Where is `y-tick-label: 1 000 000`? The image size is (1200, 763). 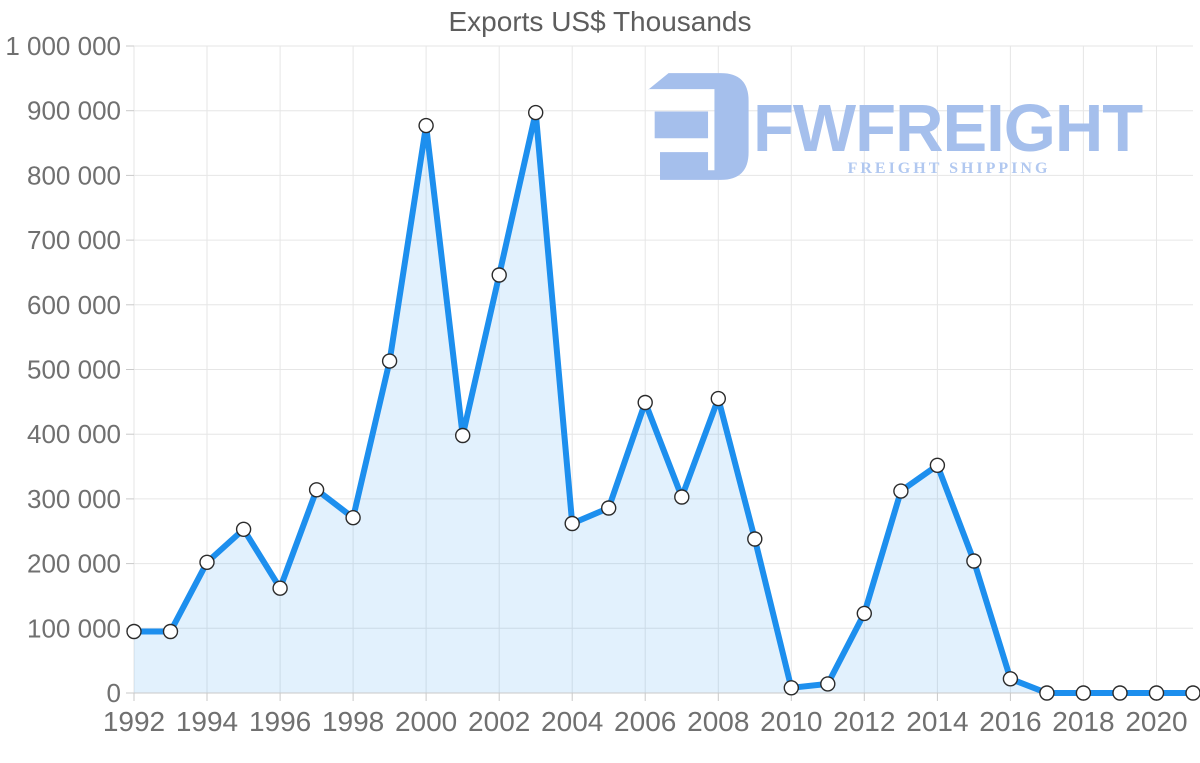
y-tick-label: 1 000 000 is located at coordinates (63, 46).